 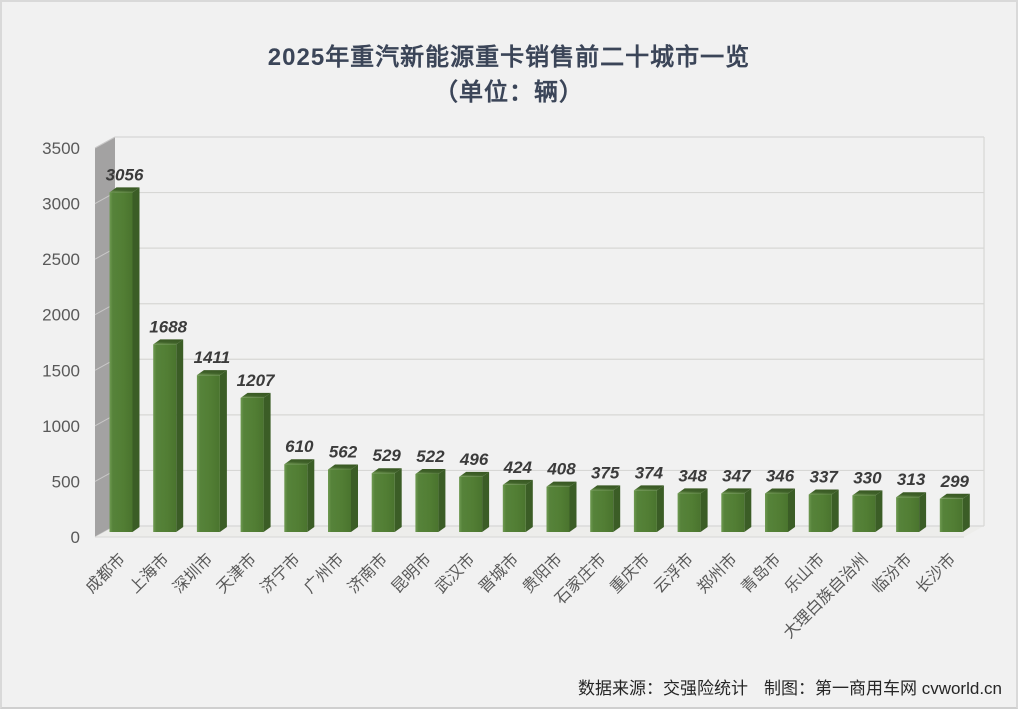 What do you see at coordinates (630, 573) in the screenshot?
I see `category-label: 重庆市` at bounding box center [630, 573].